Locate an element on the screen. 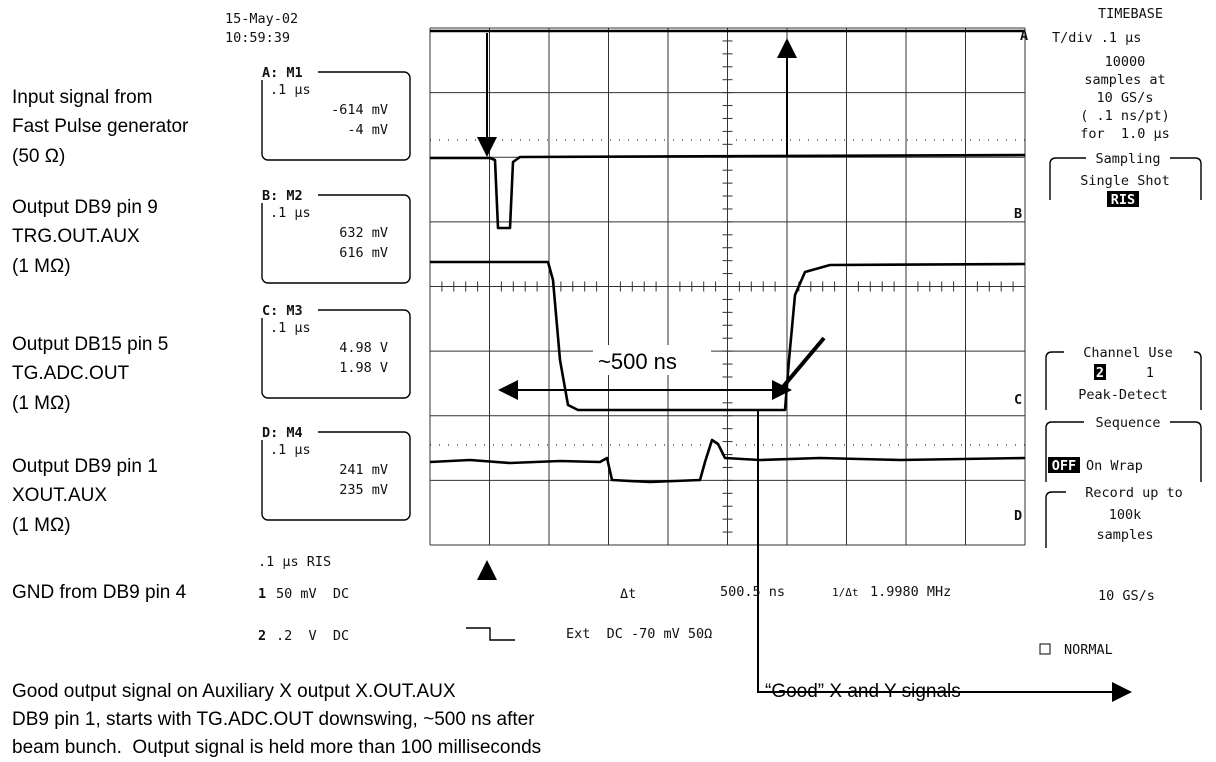 The image size is (1216, 762). channel-label: B: M2 is located at coordinates (282, 196).